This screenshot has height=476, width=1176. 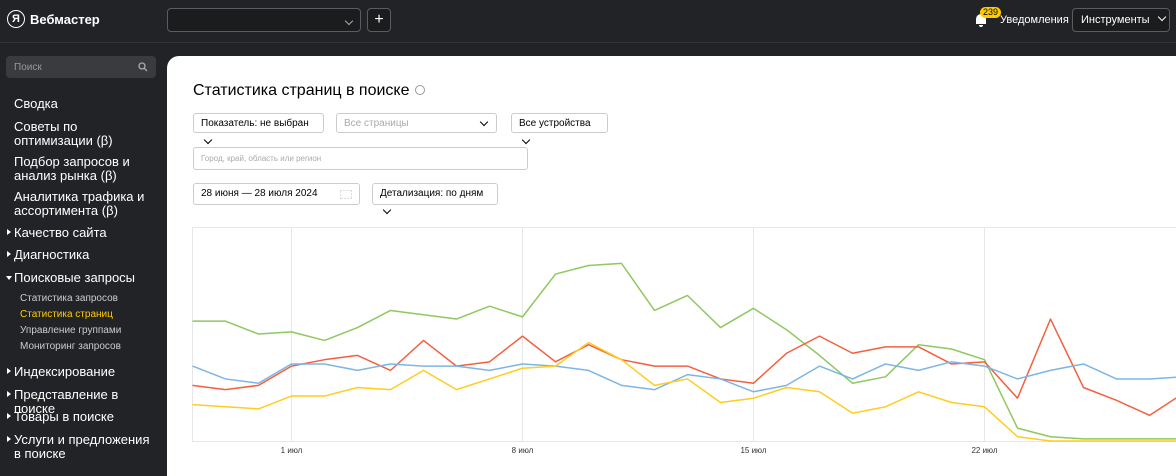 I want to click on nav-item: Качество сайта, so click(x=84, y=233).